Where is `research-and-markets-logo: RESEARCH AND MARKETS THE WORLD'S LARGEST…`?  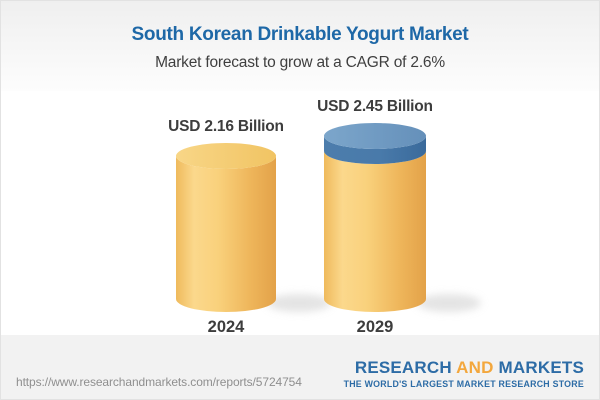
research-and-markets-logo: RESEARCH AND MARKETS THE WORLD'S LARGEST… is located at coordinates (464, 374).